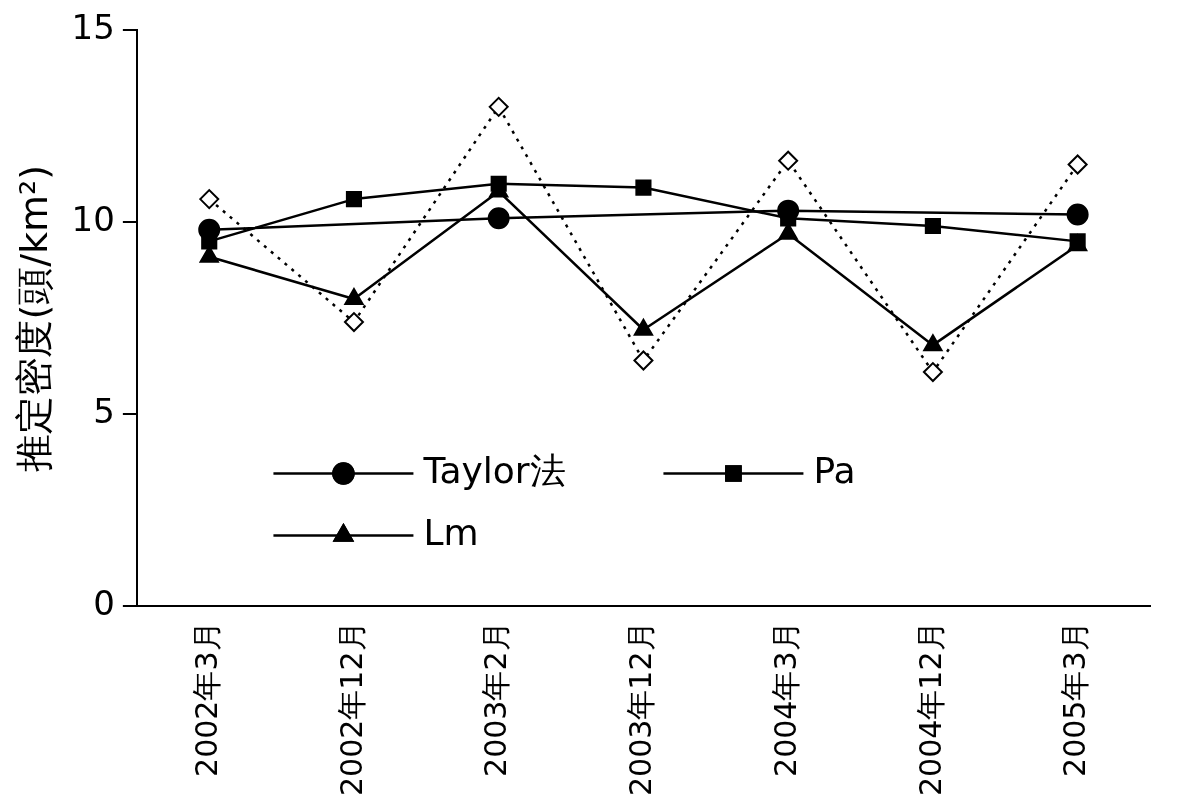 The height and width of the screenshot is (809, 1190). What do you see at coordinates (451, 532) in the screenshot?
I see `legend-label: Lm` at bounding box center [451, 532].